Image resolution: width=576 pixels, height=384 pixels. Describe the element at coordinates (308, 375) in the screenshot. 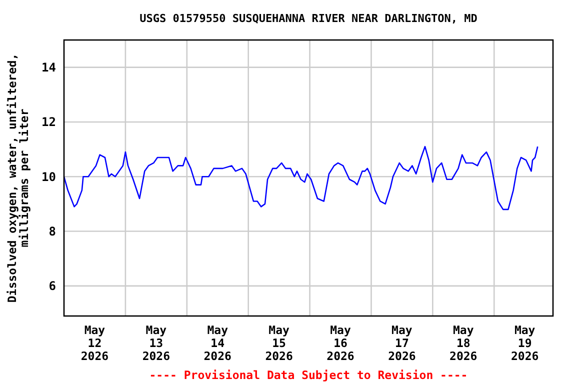

I see `text: ---- Provisional Data Subject to Revision ----` at that location.